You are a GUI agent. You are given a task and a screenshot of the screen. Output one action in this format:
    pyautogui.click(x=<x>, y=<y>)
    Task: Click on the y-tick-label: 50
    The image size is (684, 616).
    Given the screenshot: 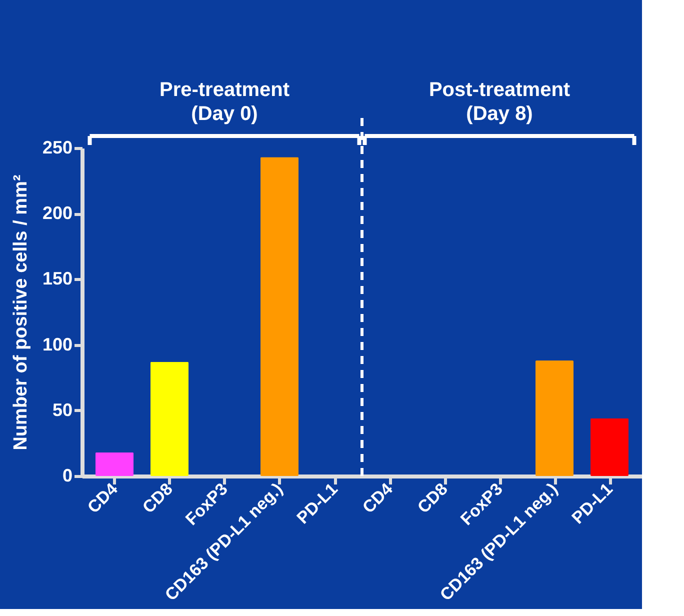 What is the action you would take?
    pyautogui.click(x=62, y=410)
    